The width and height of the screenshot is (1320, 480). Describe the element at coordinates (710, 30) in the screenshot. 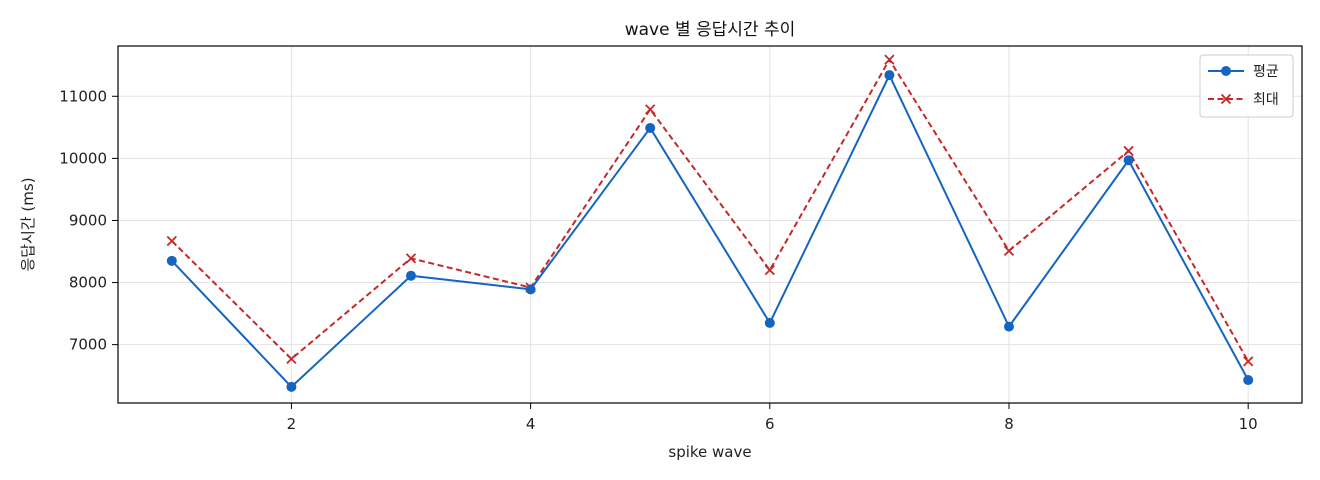

I see `chart-title: wave 별 응답시간 추이` at that location.